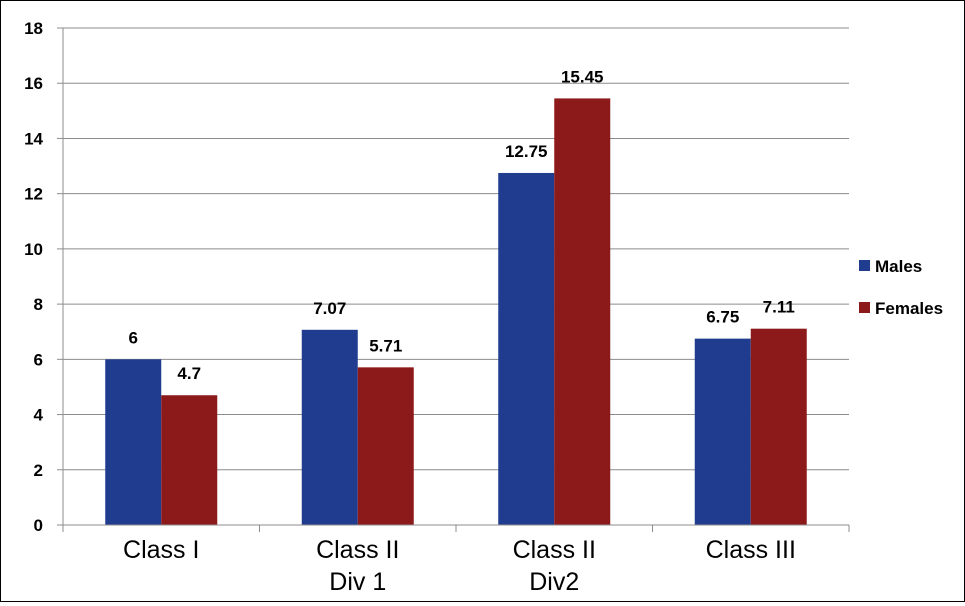 This screenshot has height=606, width=965. I want to click on y-tick-label: 4, so click(39, 415).